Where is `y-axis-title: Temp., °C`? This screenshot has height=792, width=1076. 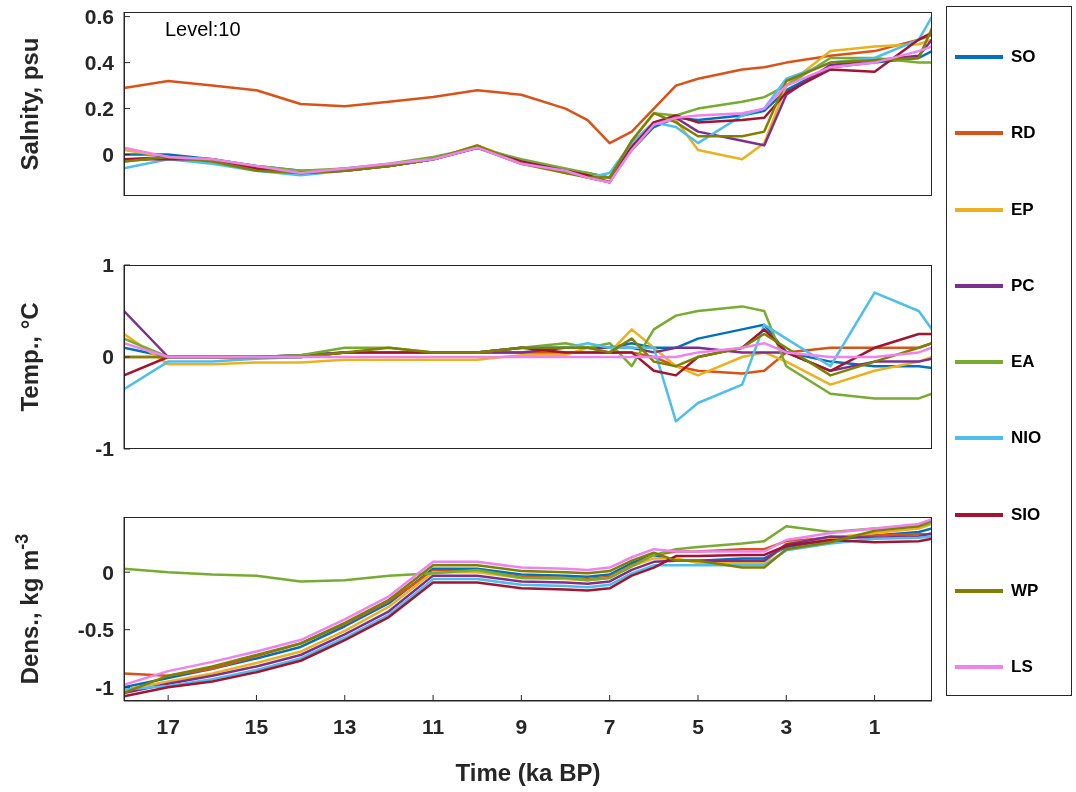 y-axis-title: Temp., °C is located at coordinates (29, 357).